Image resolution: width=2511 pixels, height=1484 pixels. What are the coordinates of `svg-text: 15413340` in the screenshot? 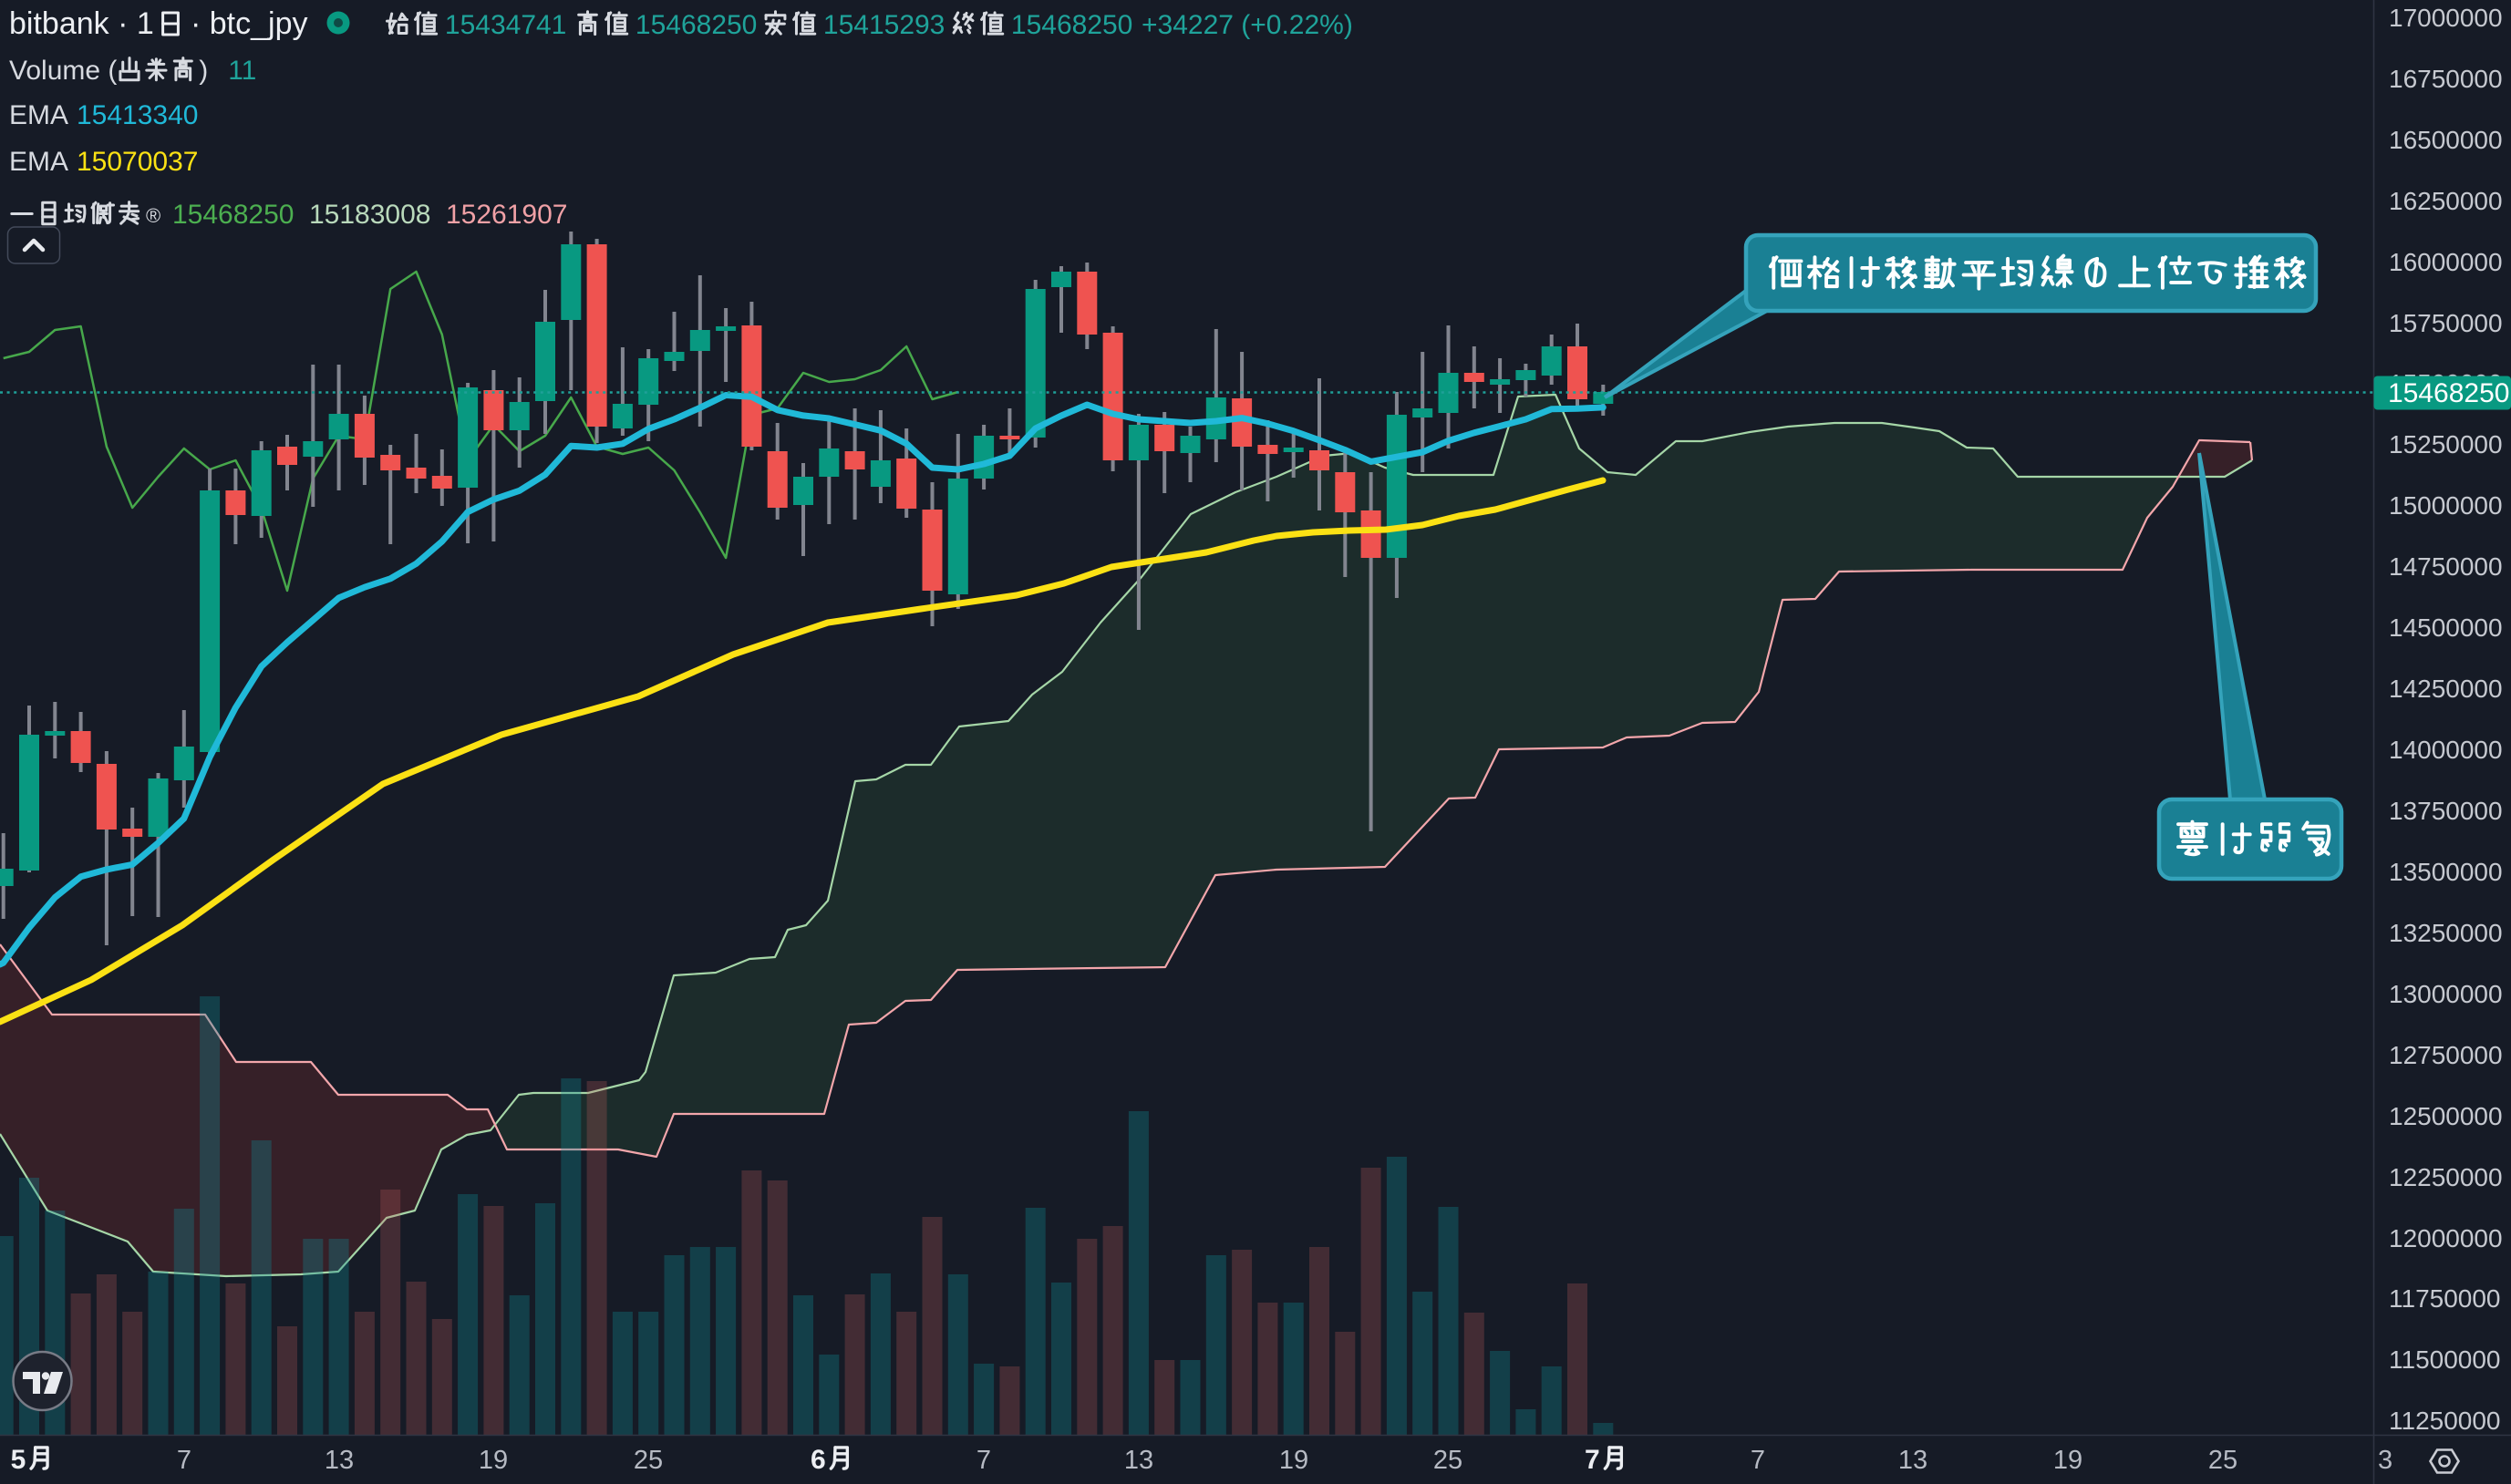 It's located at (137, 115).